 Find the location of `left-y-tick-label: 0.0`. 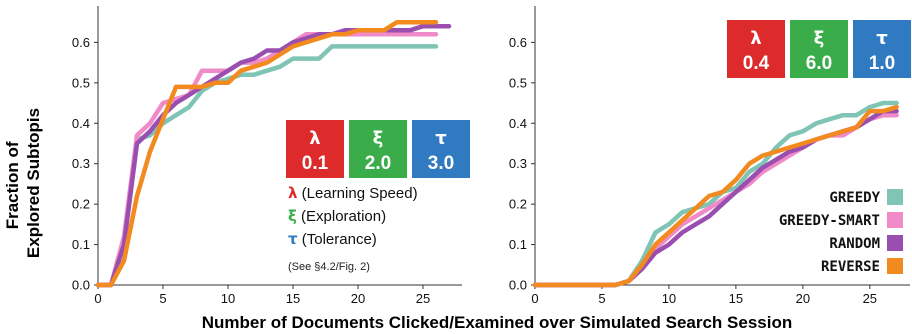

left-y-tick-label: 0.0 is located at coordinates (81, 285).